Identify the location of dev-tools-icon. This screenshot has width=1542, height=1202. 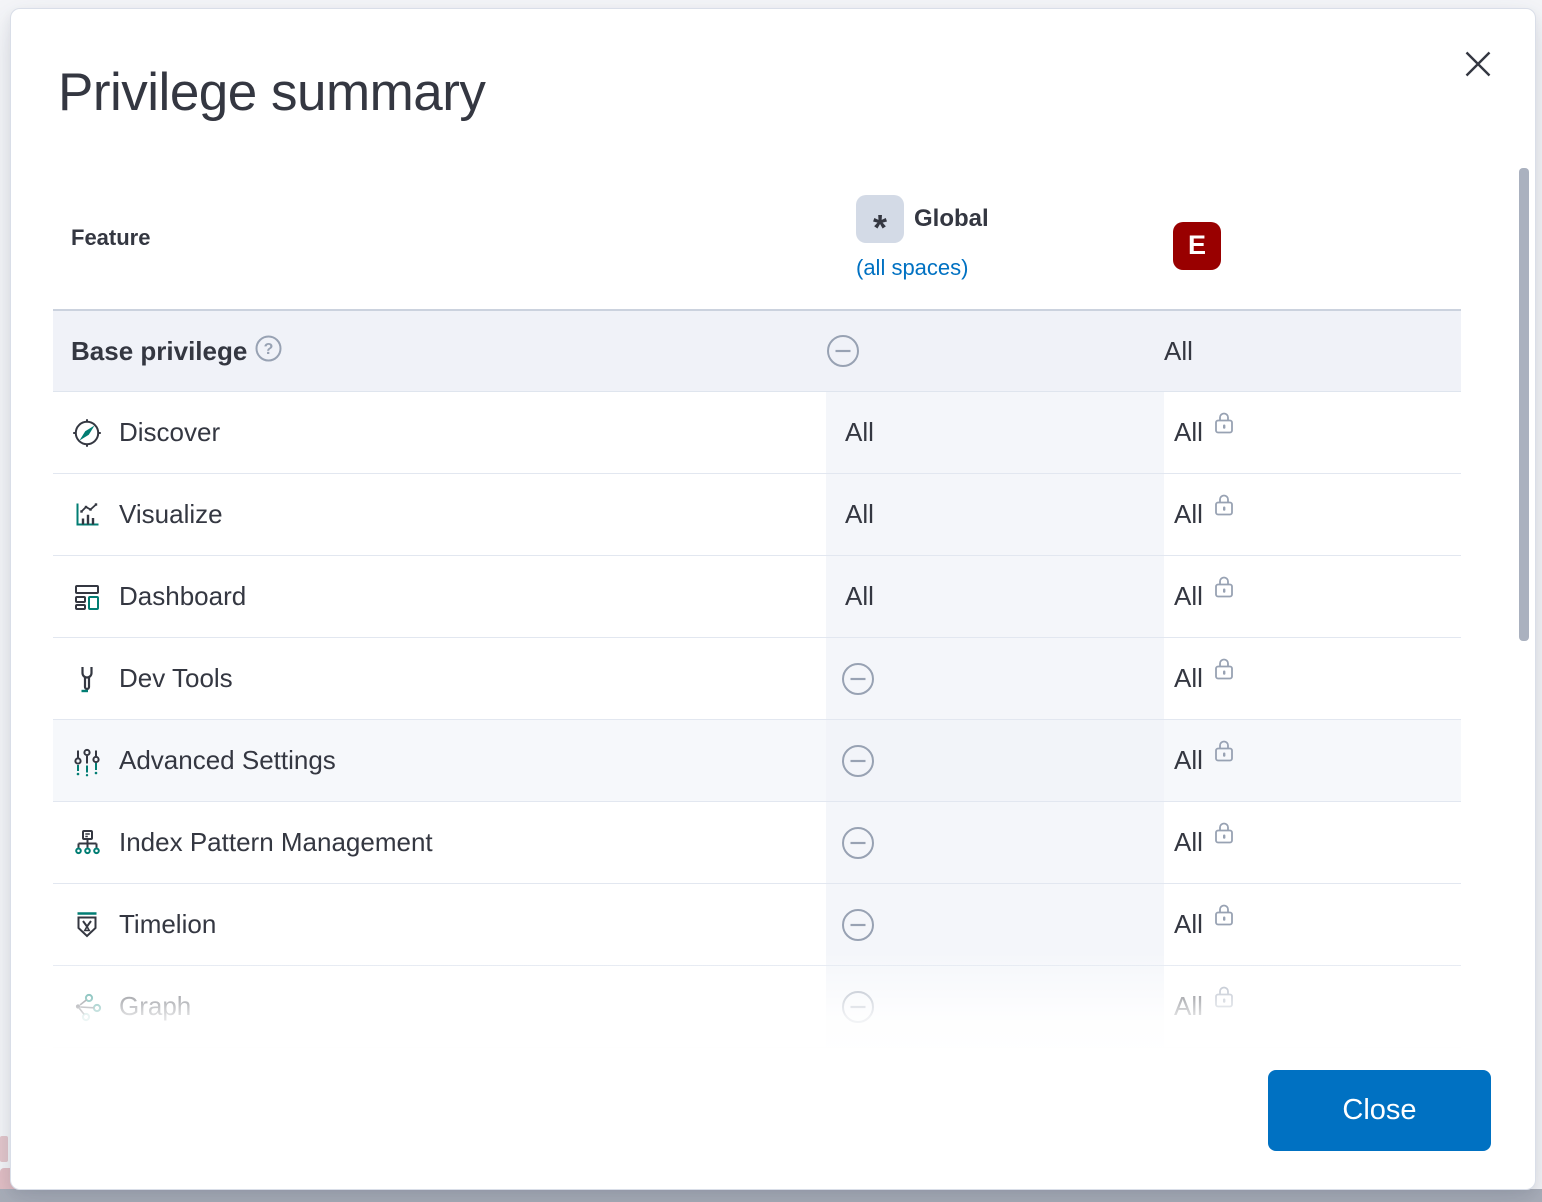
(87, 679).